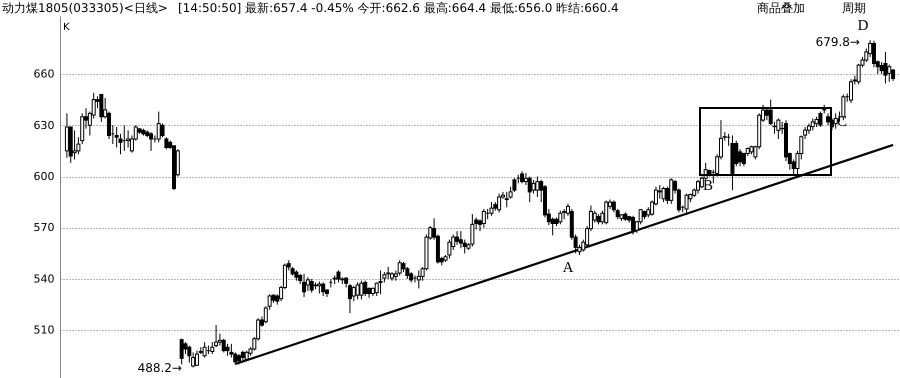 The width and height of the screenshot is (900, 378). I want to click on text: 商品叠加, so click(781, 8).